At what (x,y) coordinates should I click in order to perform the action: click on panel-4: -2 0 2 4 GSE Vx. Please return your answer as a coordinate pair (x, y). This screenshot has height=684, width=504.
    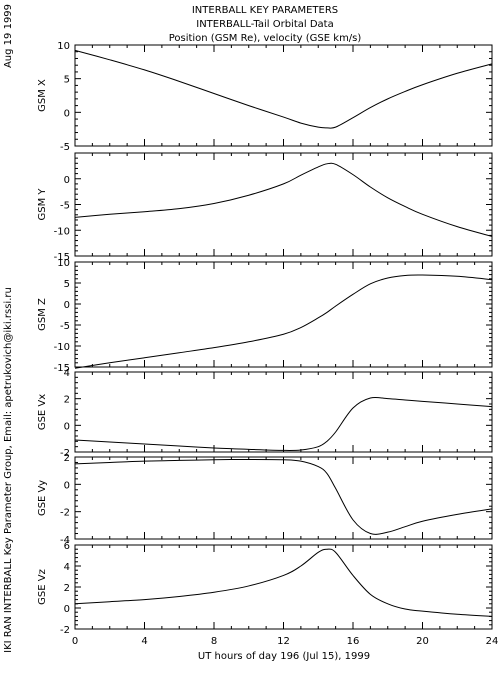
    Looking at the image, I should click on (265, 413).